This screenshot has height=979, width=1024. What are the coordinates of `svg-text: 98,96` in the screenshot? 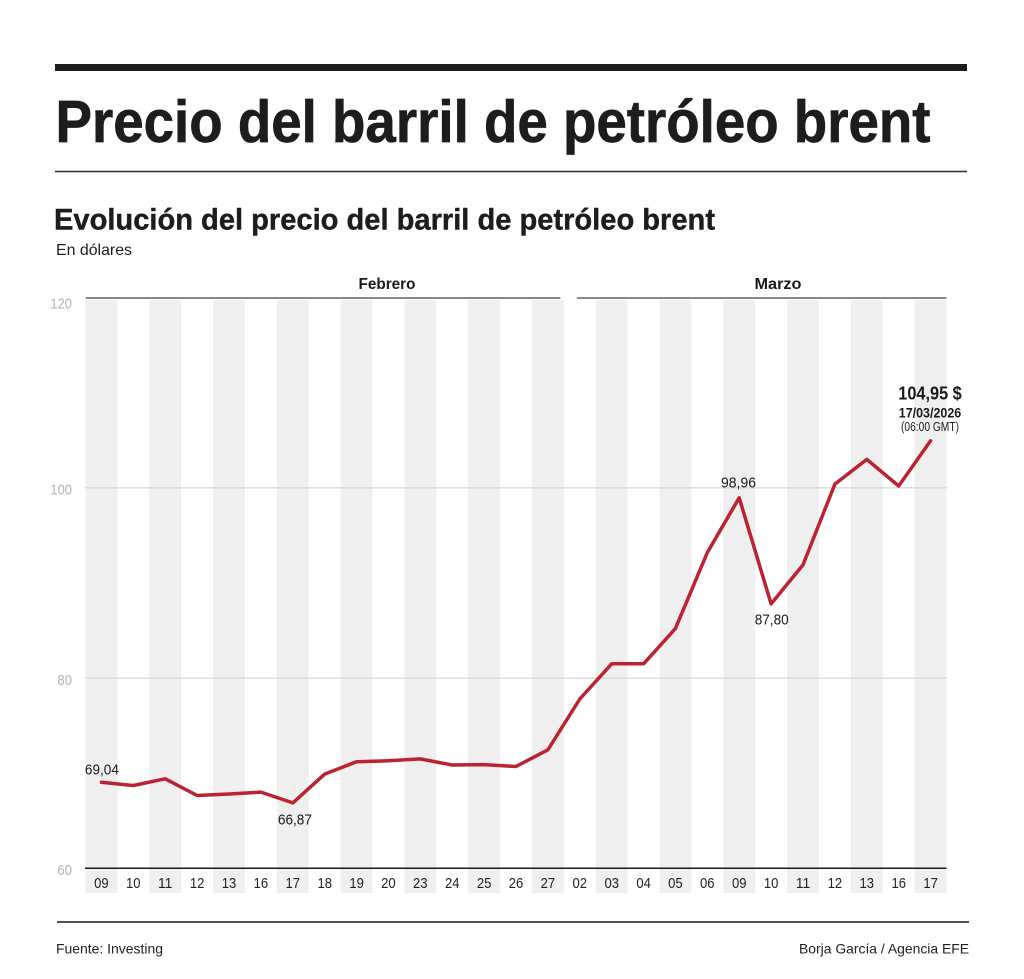 It's located at (738, 483).